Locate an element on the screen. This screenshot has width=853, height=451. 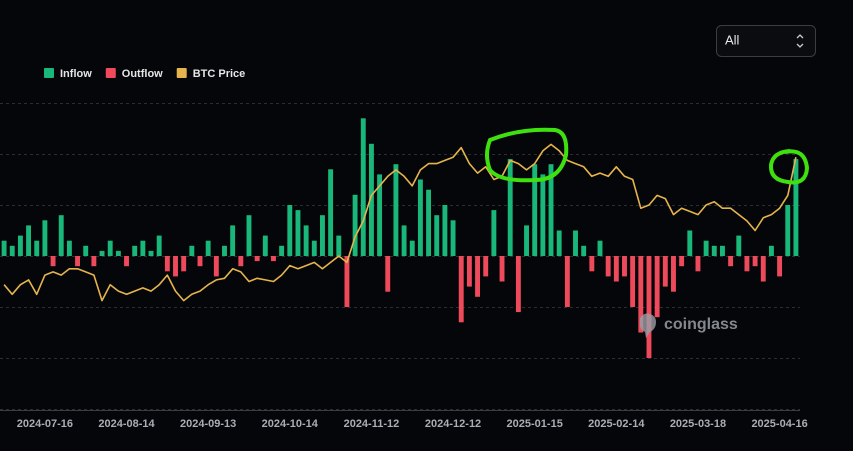
x-tick-label: 2024-09-13 is located at coordinates (208, 424).